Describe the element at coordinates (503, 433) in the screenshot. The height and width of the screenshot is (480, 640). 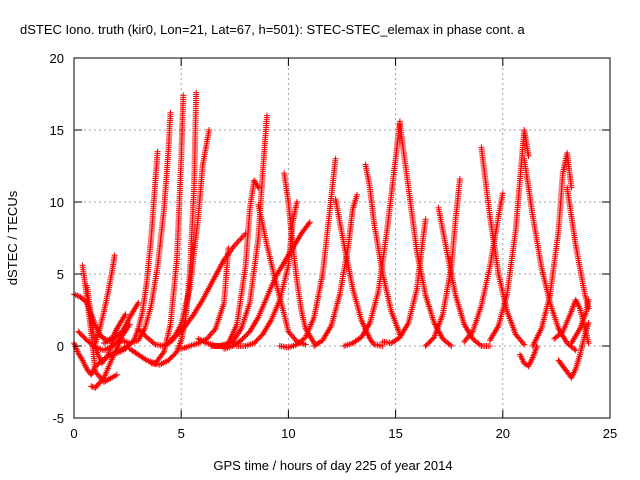
I see `x-tick-label: 20` at that location.